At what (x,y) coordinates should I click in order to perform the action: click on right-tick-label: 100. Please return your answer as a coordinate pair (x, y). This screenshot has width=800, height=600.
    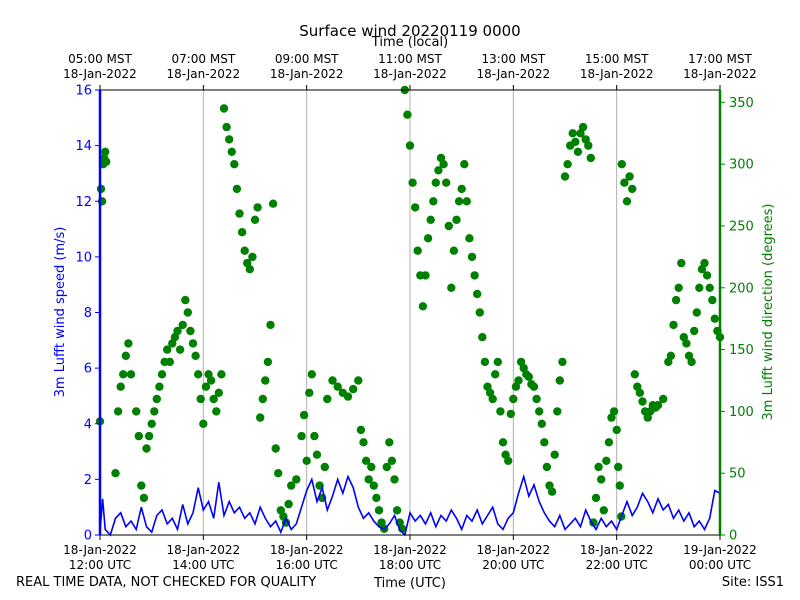
    Looking at the image, I should click on (741, 412).